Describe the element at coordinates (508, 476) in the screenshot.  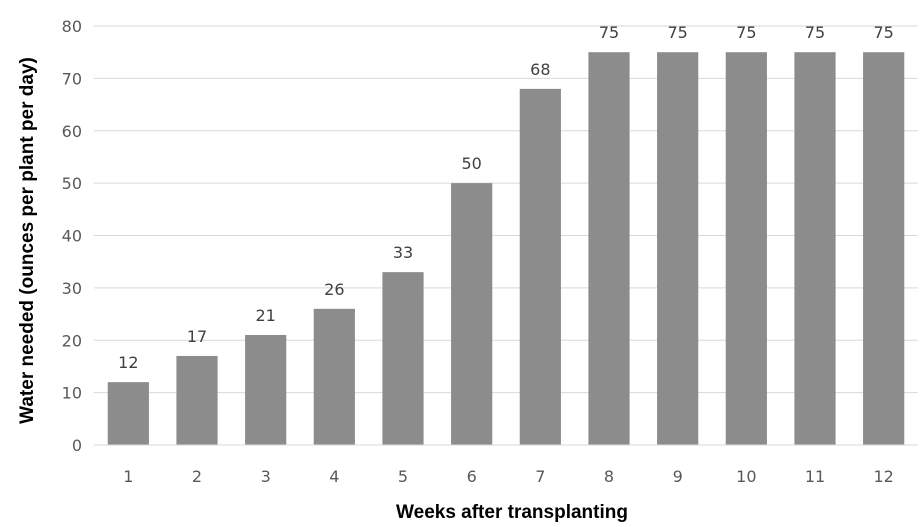
I see `x-tick-labels: 1 2 3 4 5 6 7 8 9 10 11 12` at that location.